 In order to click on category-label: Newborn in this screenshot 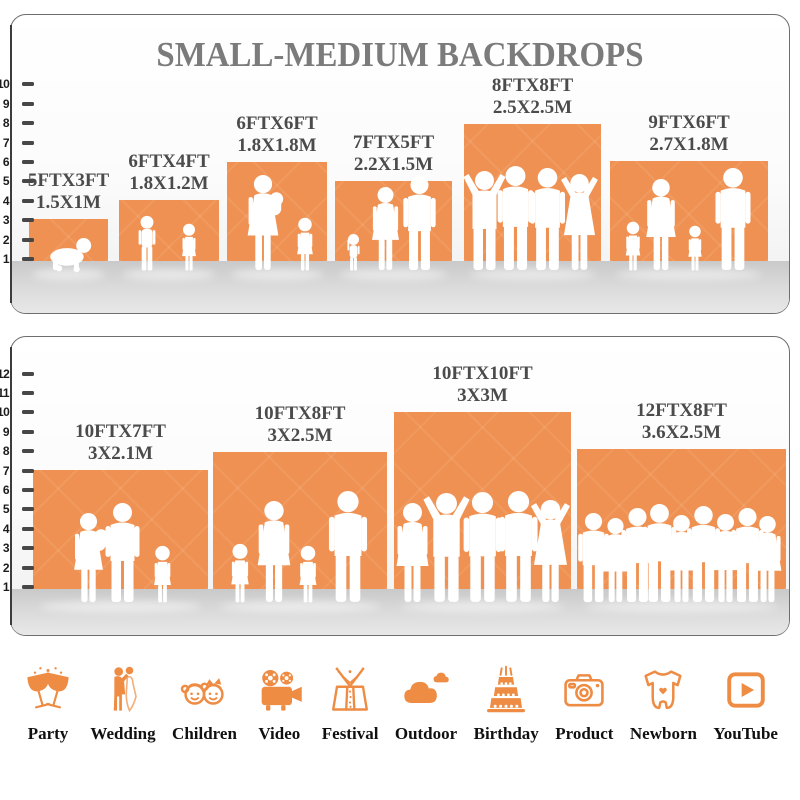, I will do `click(663, 733)`.